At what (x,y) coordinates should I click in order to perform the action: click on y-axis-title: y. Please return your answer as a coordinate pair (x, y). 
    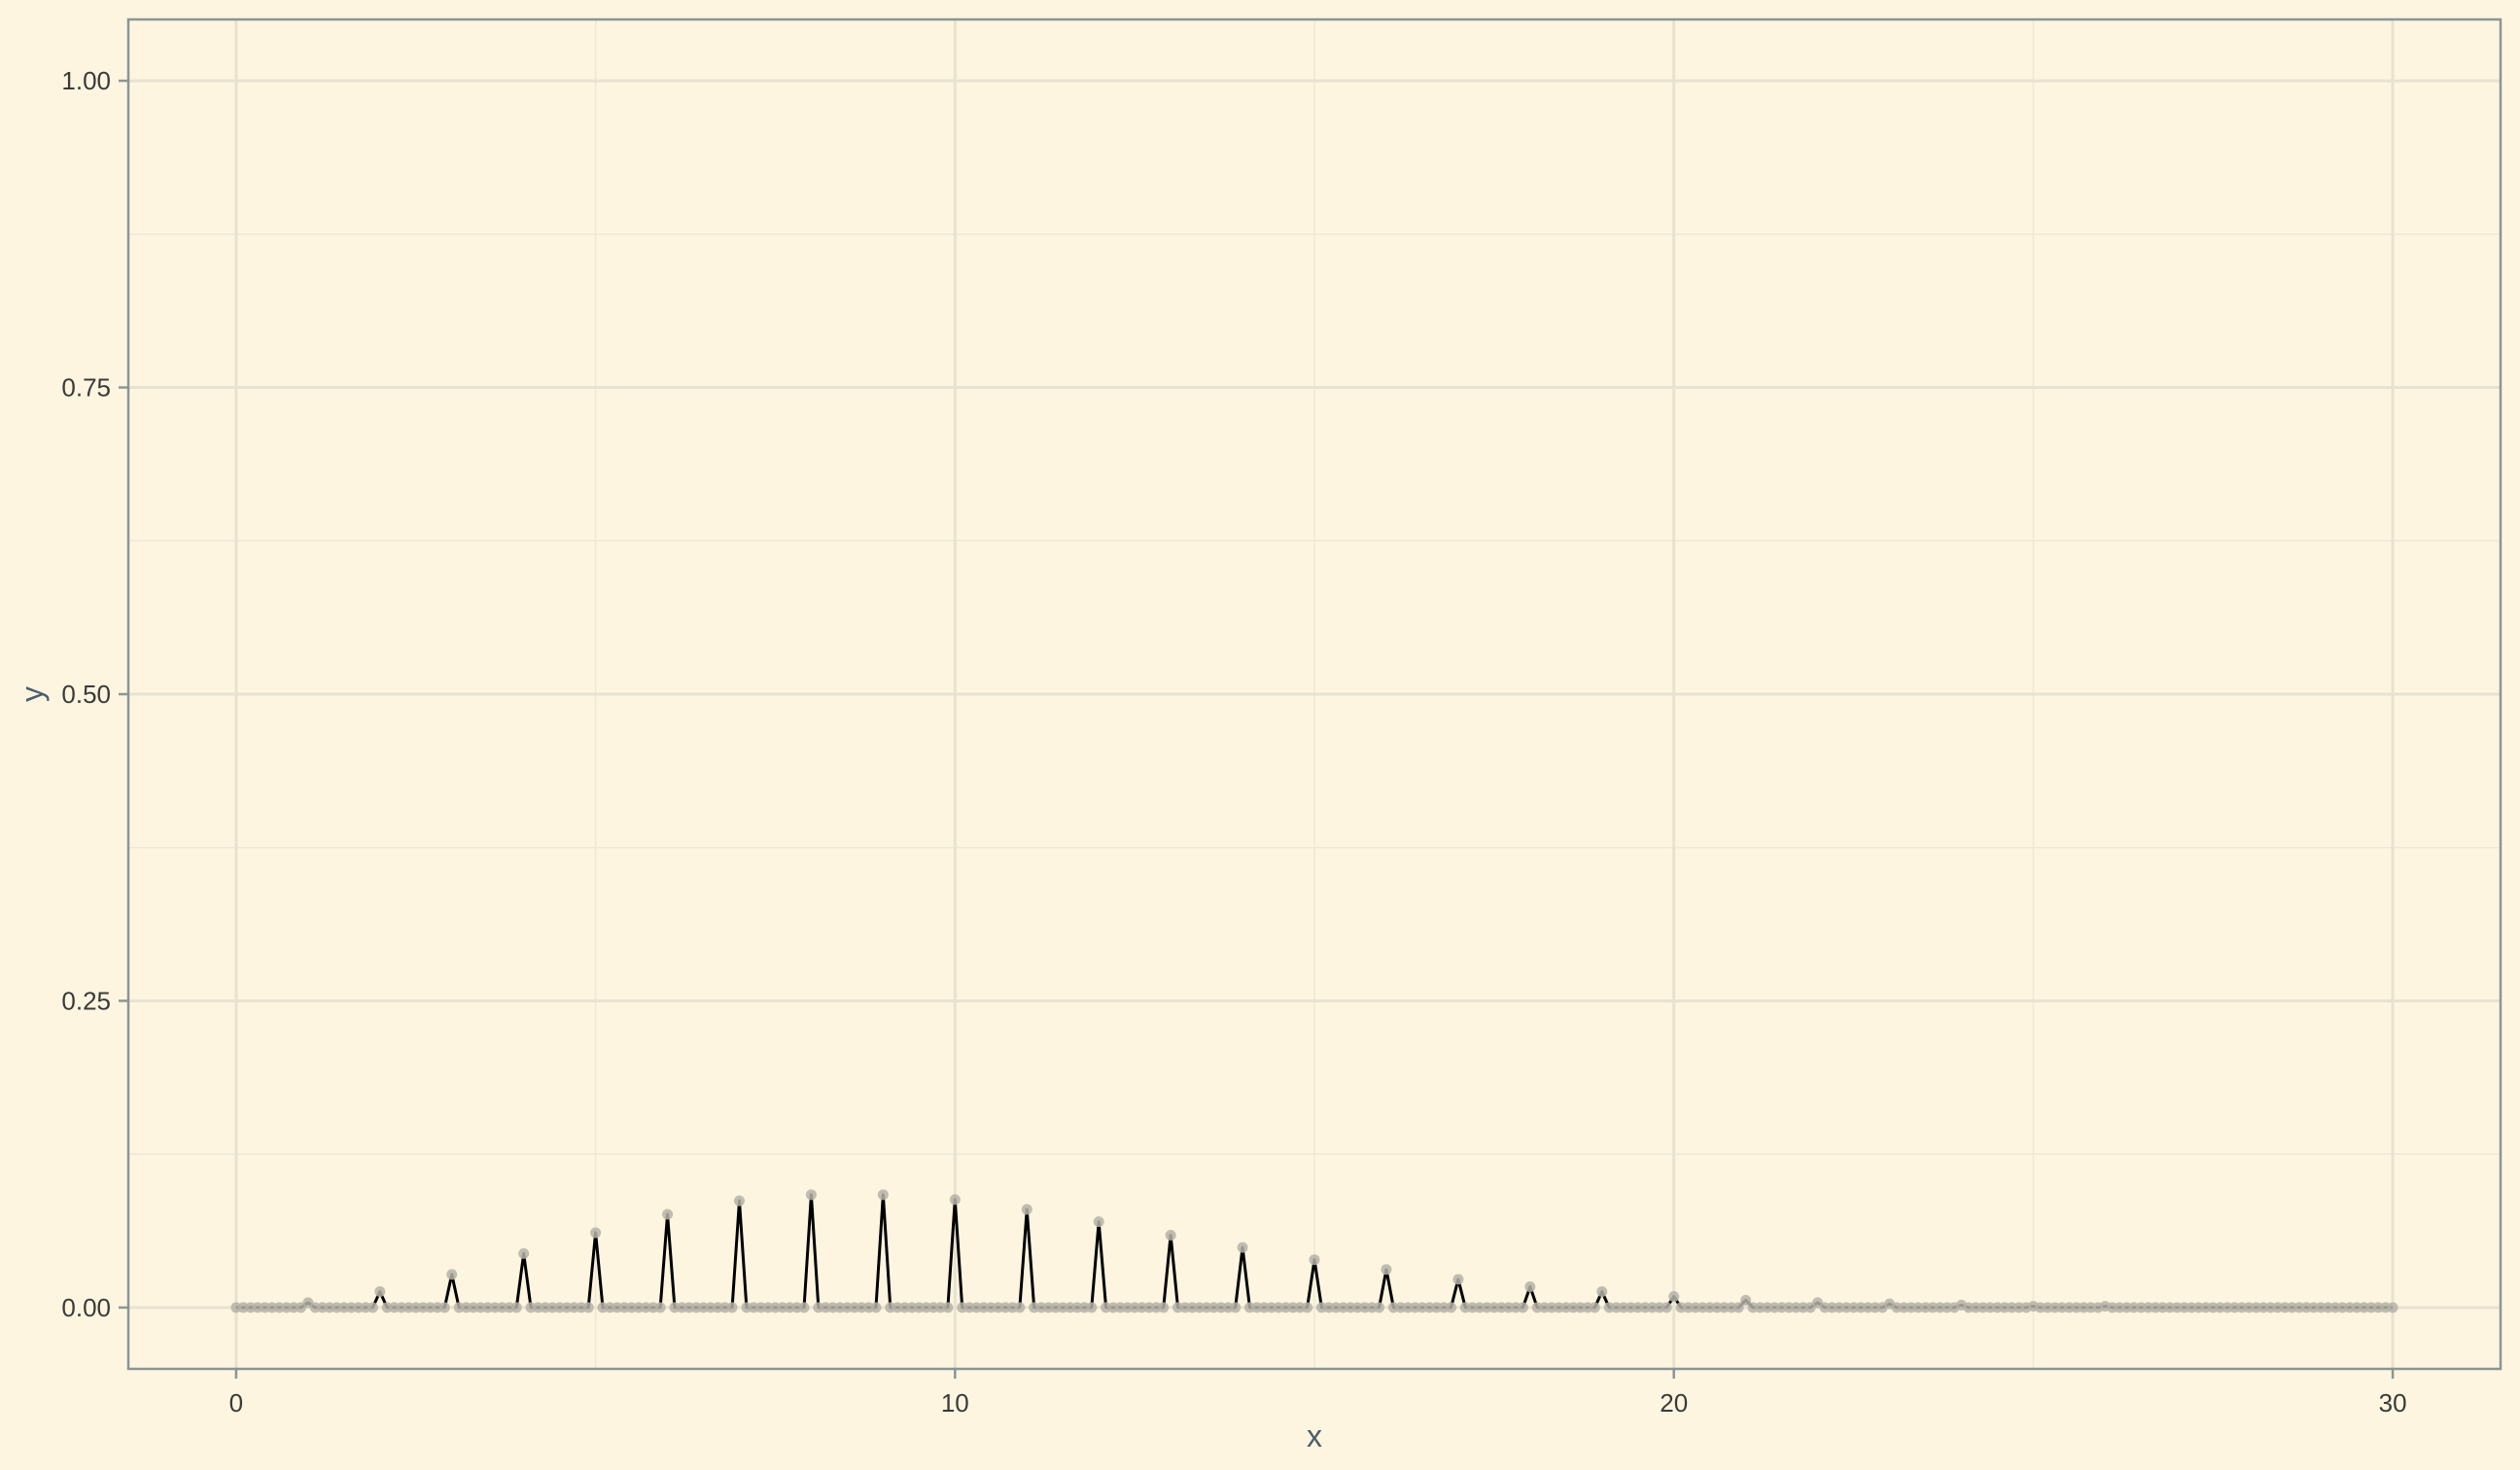
    Looking at the image, I should click on (32, 694).